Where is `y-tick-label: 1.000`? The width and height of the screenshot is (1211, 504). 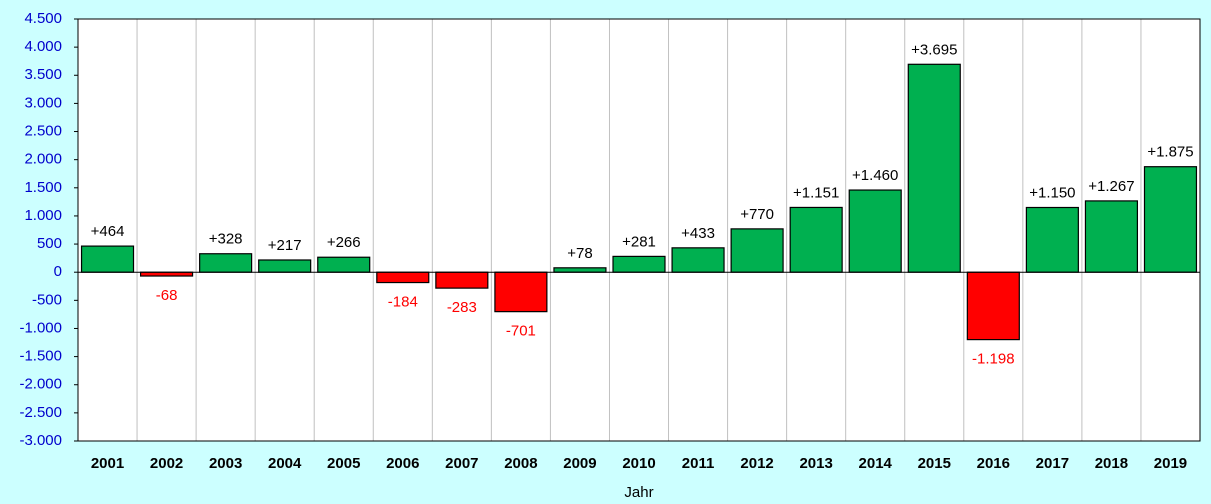 y-tick-label: 1.000 is located at coordinates (43, 215).